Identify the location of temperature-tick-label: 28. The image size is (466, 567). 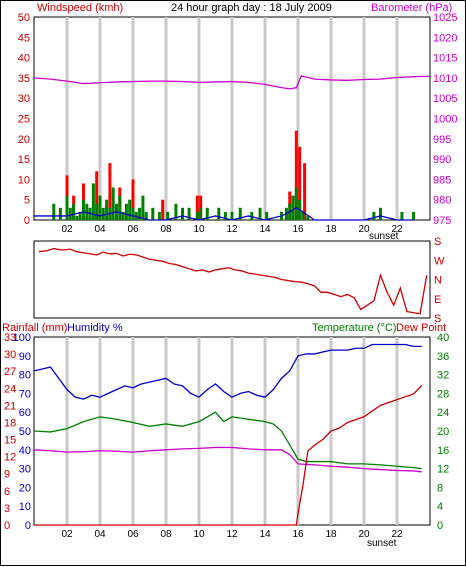
(443, 394).